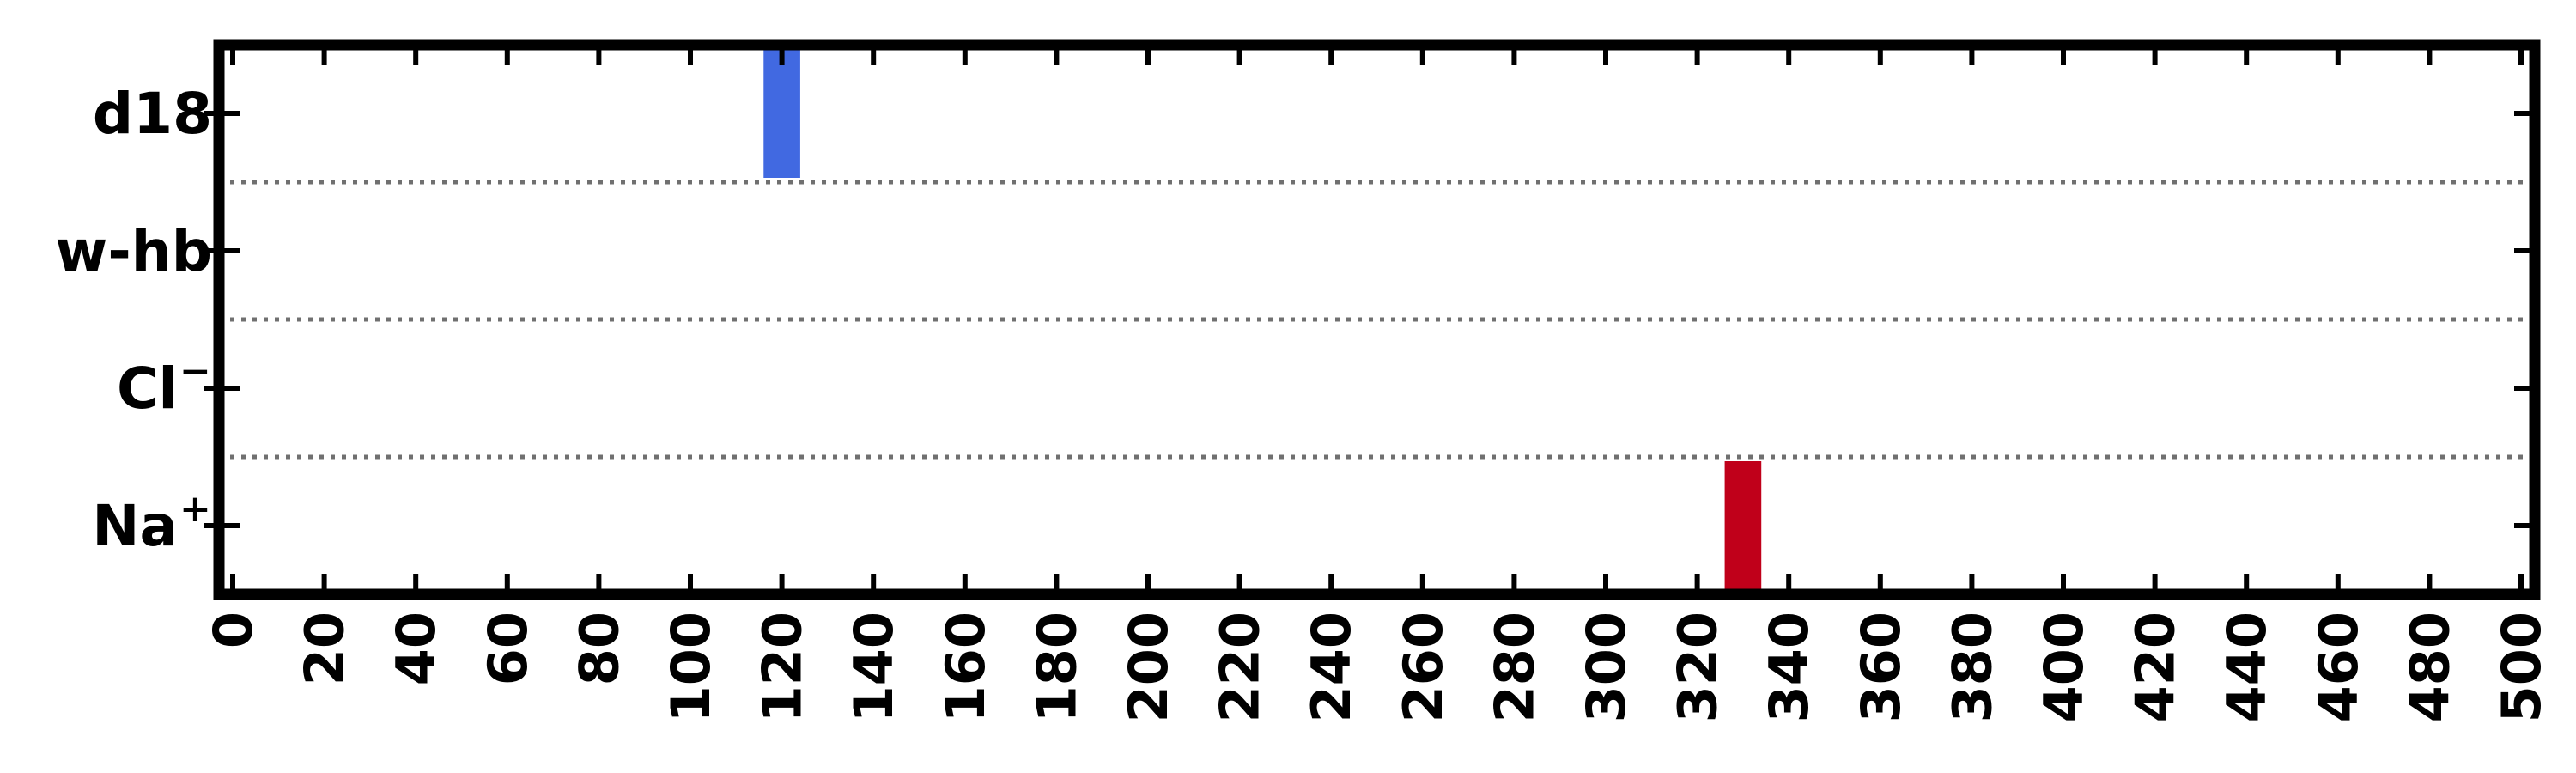  Describe the element at coordinates (133, 320) in the screenshot. I see `y-tick-labels: d18 w-hb Cl − Na +` at that location.